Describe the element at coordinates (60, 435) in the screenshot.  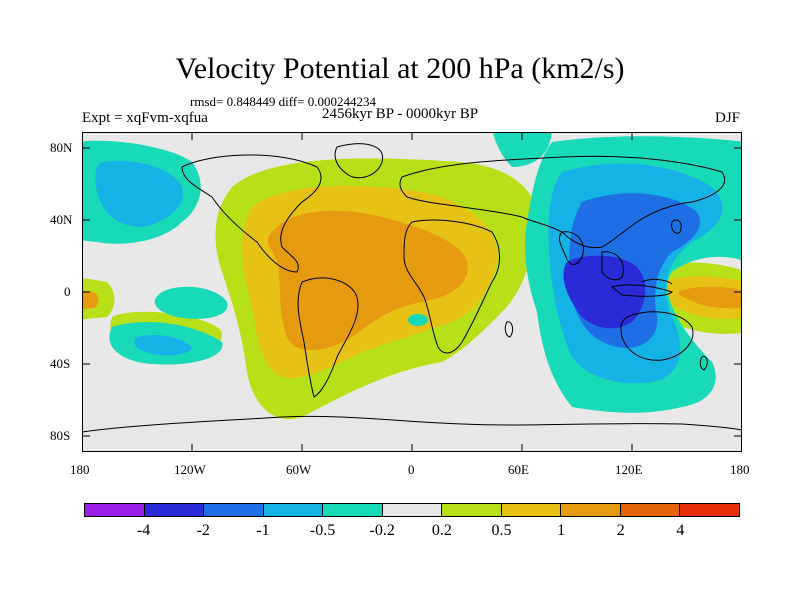
I see `lat-tick-label: 80S` at that location.